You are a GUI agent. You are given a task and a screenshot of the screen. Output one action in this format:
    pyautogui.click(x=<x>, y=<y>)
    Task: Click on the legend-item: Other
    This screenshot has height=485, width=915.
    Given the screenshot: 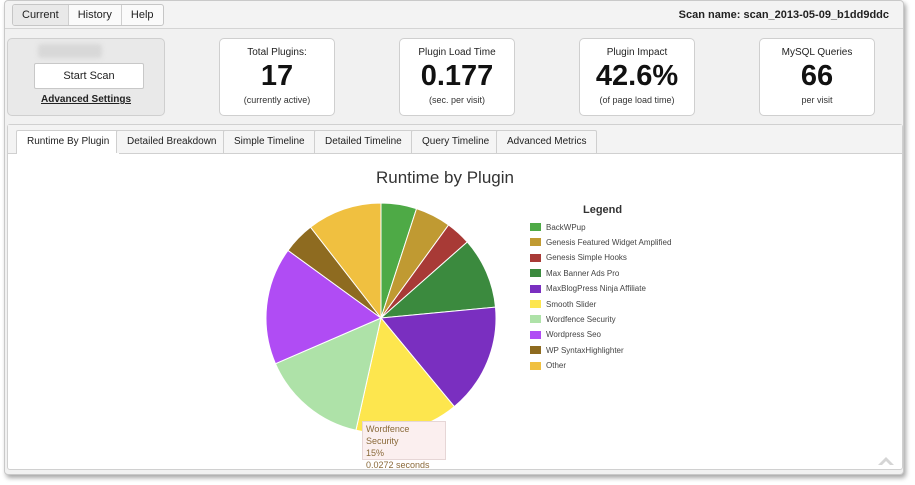 What is the action you would take?
    pyautogui.click(x=548, y=366)
    